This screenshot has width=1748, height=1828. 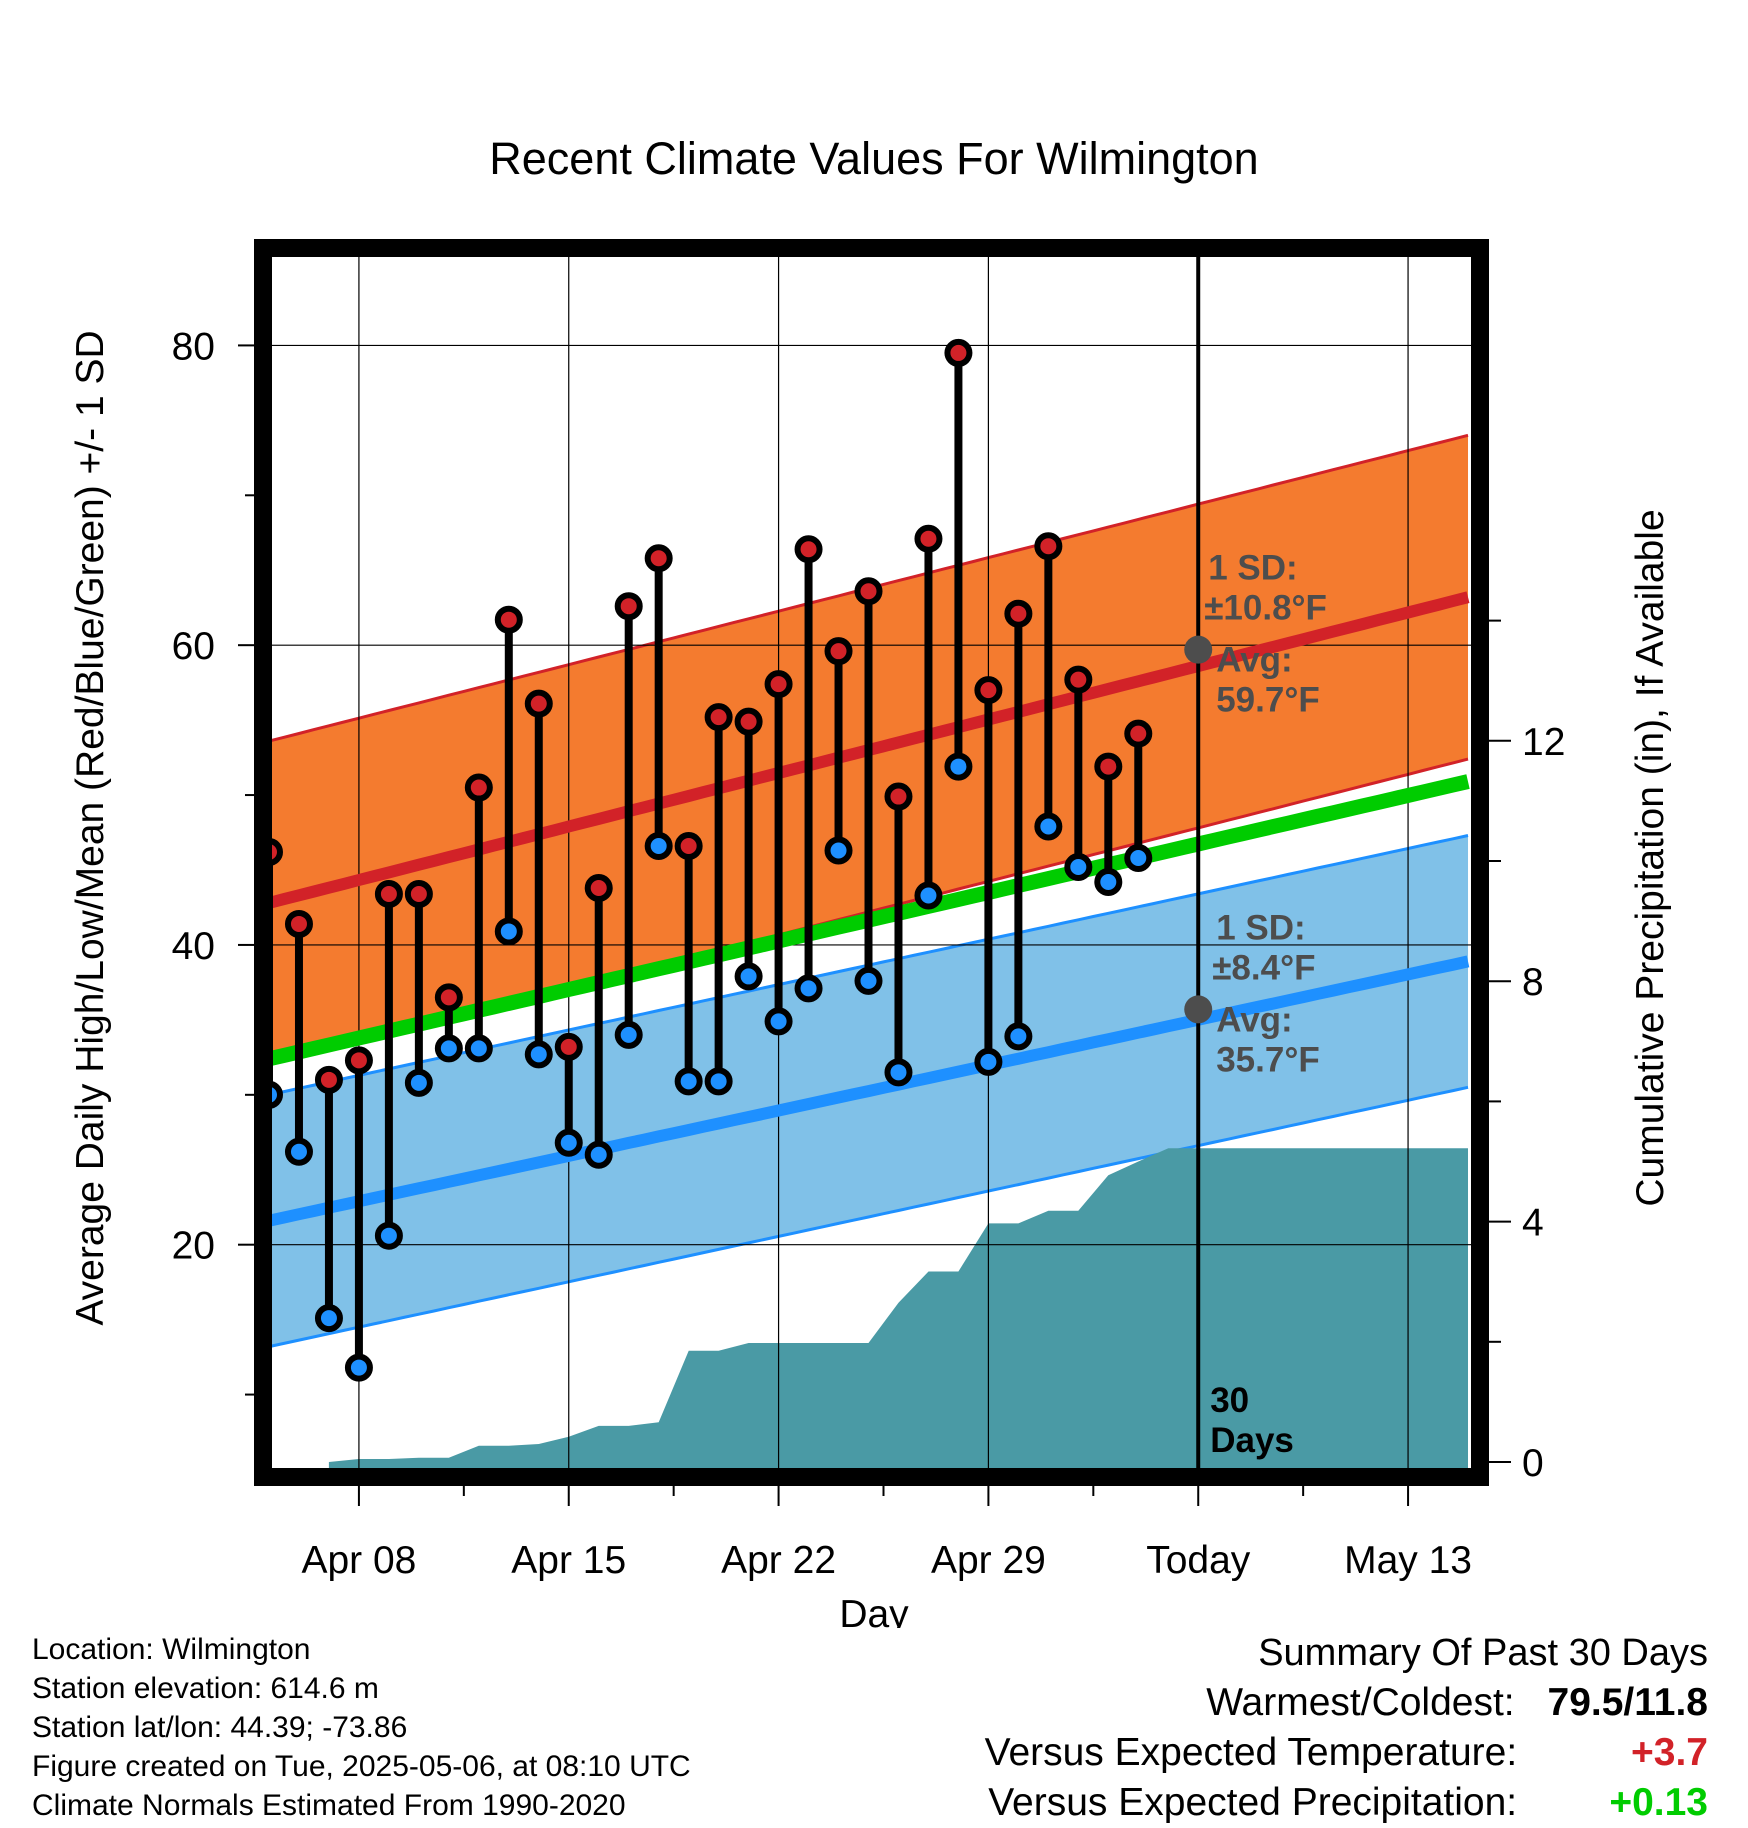 I want to click on today-days-count: 30, so click(x=1229, y=1400).